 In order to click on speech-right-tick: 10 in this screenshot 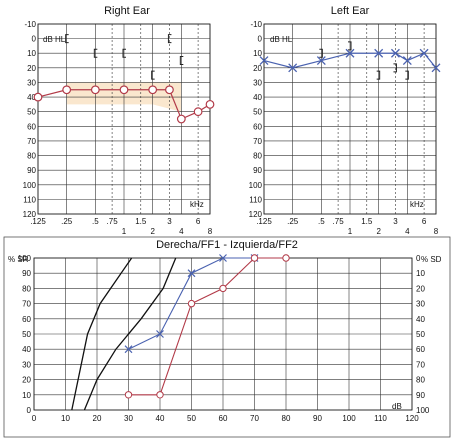, I will do `click(420, 273)`.